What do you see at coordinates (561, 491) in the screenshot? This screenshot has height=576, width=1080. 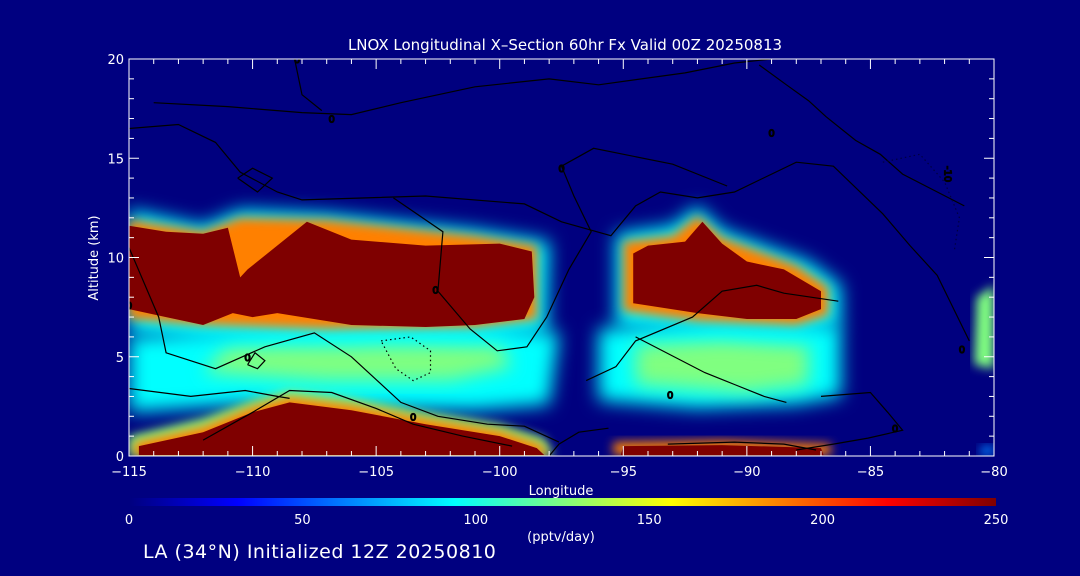 I see `x-axis-label: Longitude` at bounding box center [561, 491].